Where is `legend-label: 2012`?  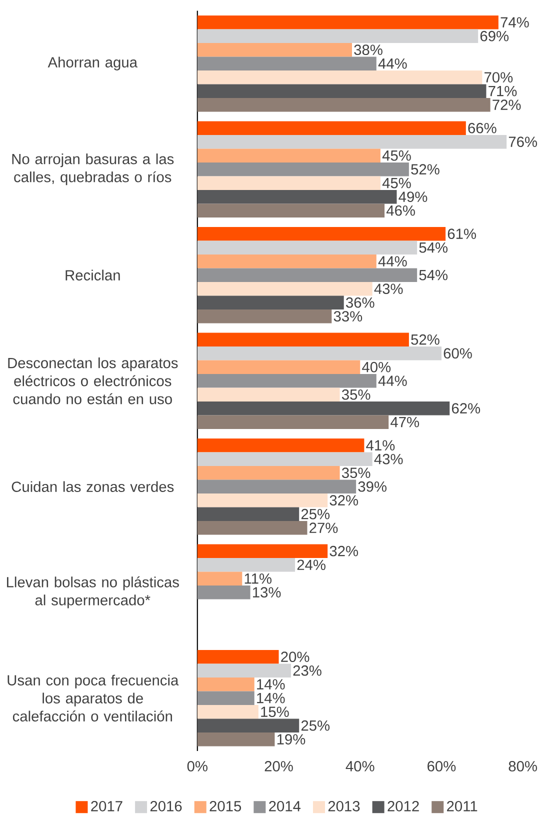
legend-label: 2012 is located at coordinates (403, 806).